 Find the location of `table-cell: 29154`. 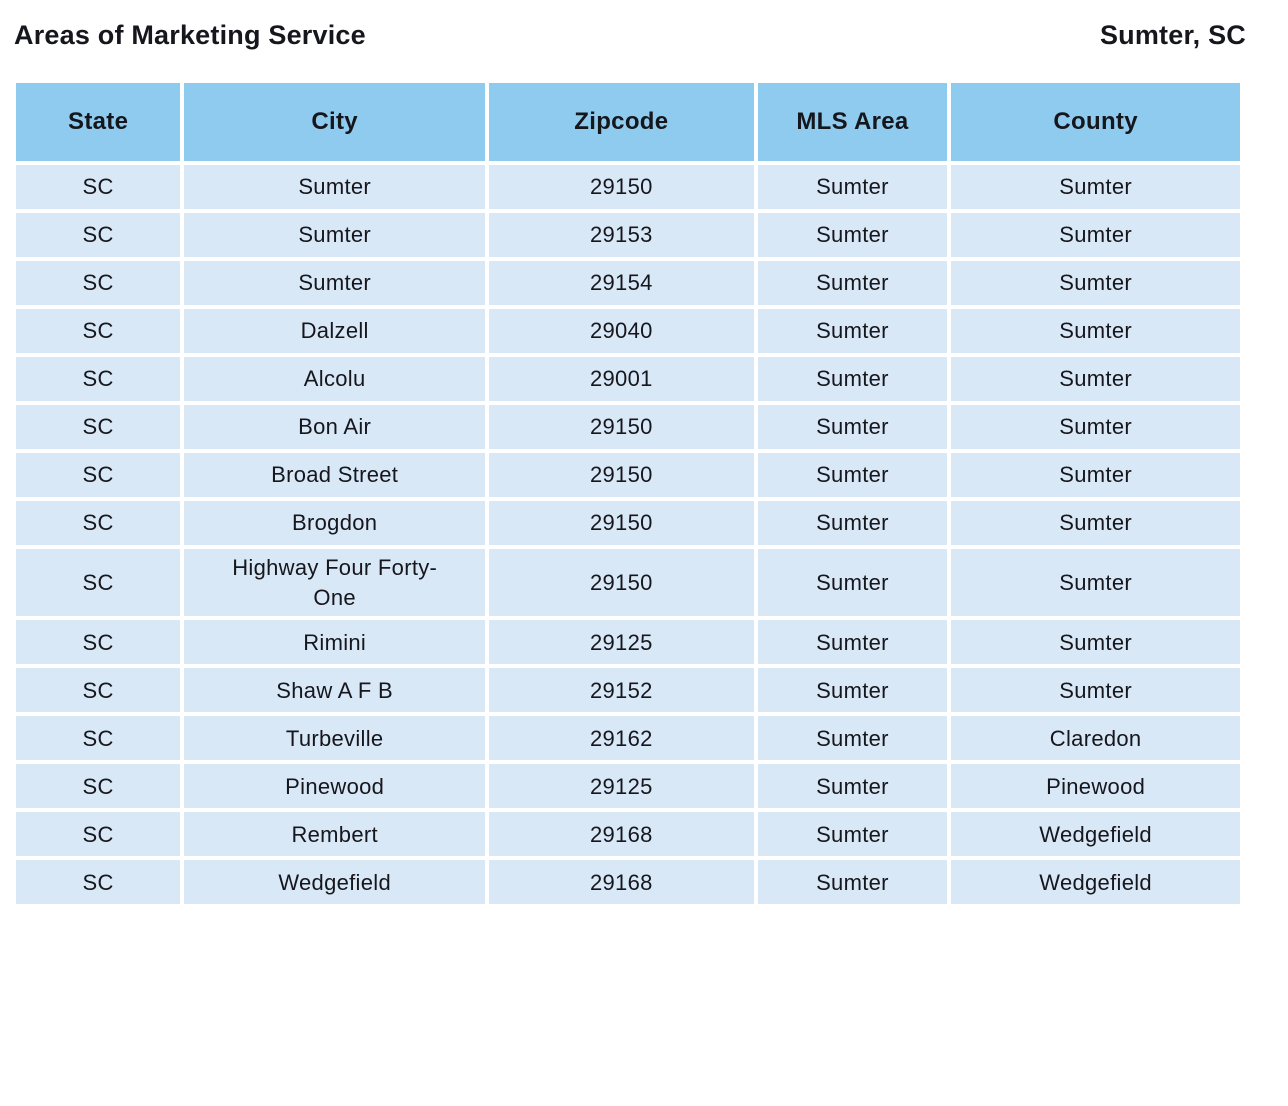

table-cell: 29154 is located at coordinates (621, 283).